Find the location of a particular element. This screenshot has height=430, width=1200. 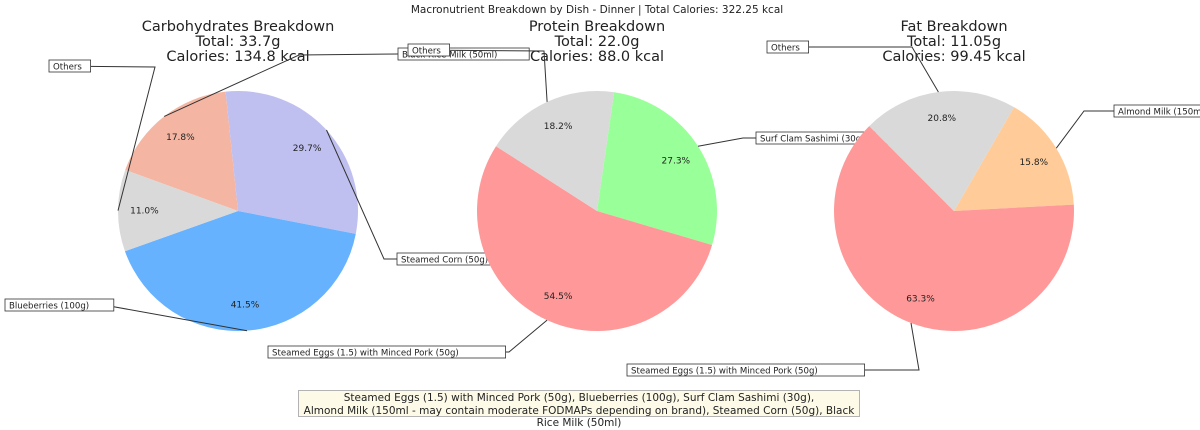

slice-percent-label: 41.5% is located at coordinates (245, 305).